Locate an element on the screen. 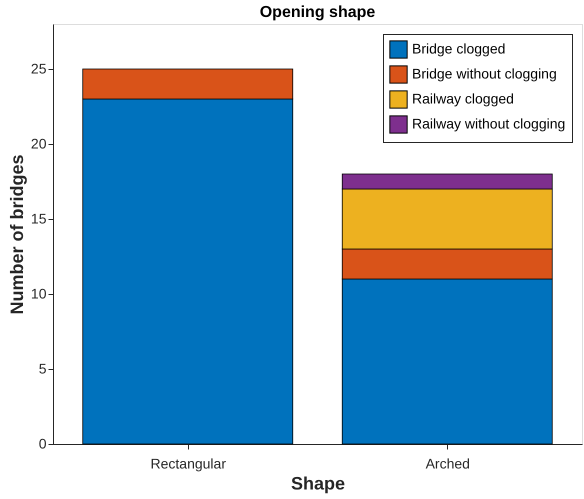  chart-title: Opening shape is located at coordinates (318, 12).